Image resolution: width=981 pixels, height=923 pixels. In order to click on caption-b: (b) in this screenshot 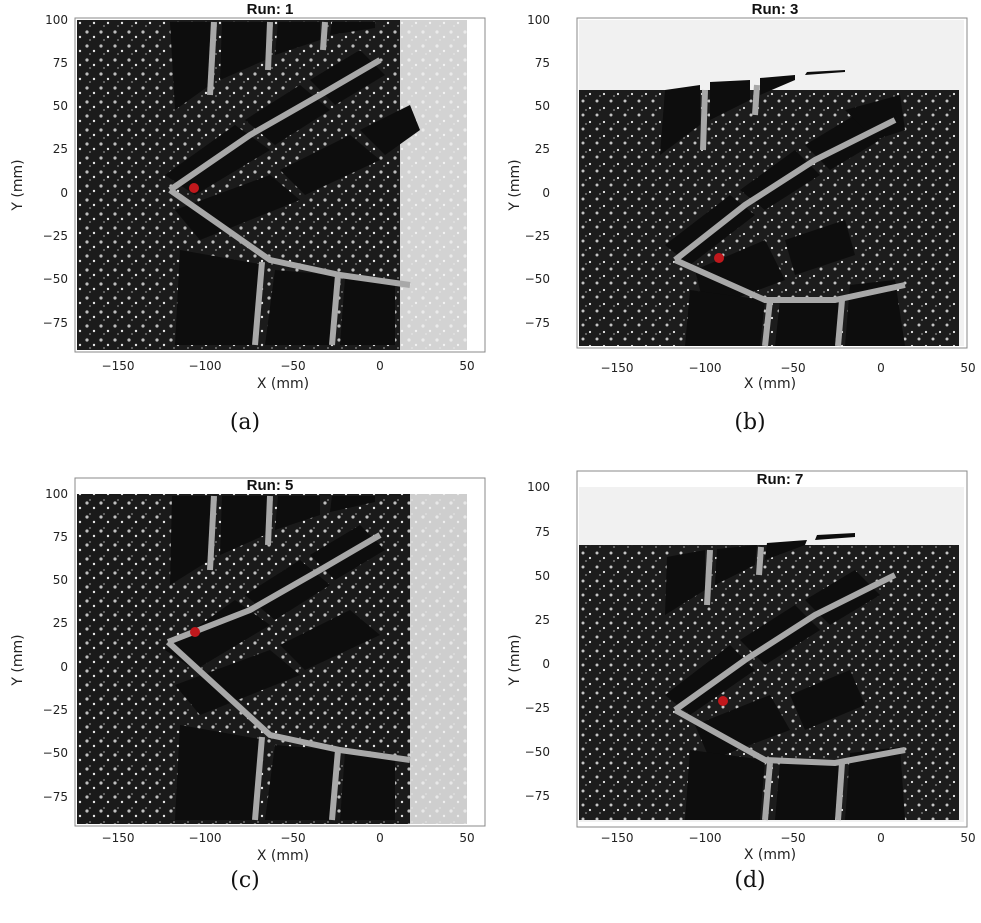, I will do `click(750, 422)`.